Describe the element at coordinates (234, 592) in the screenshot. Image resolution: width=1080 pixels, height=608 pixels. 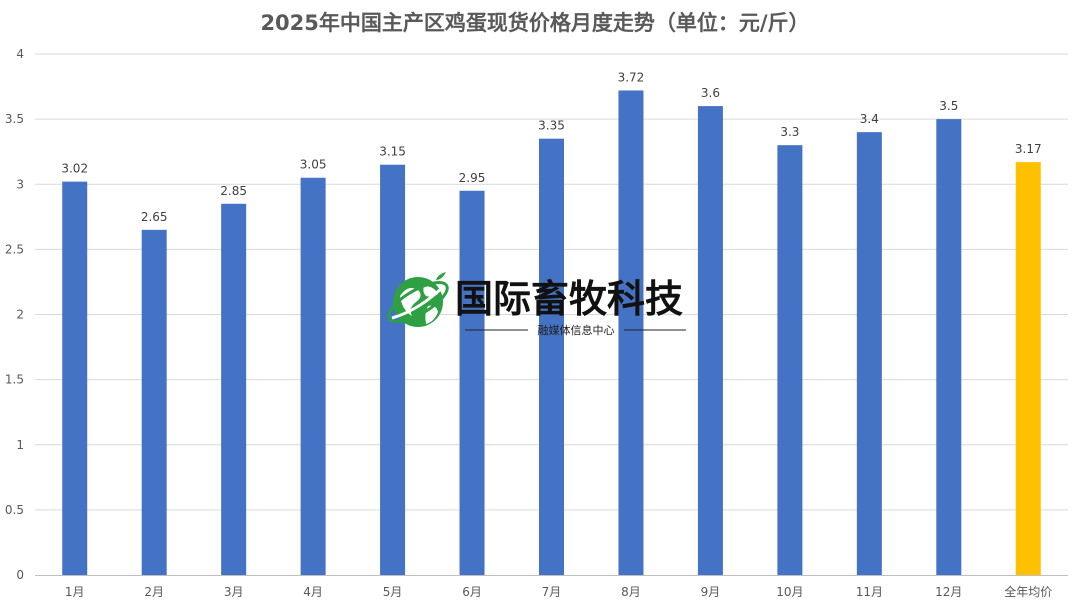
I see `x-tick-label: 3月` at that location.